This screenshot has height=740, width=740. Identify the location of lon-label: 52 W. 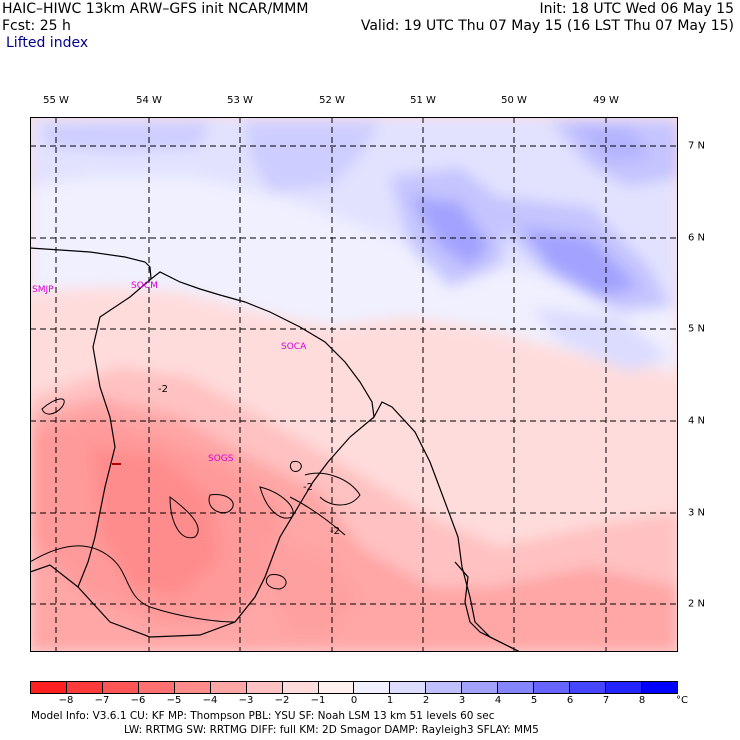
(332, 100).